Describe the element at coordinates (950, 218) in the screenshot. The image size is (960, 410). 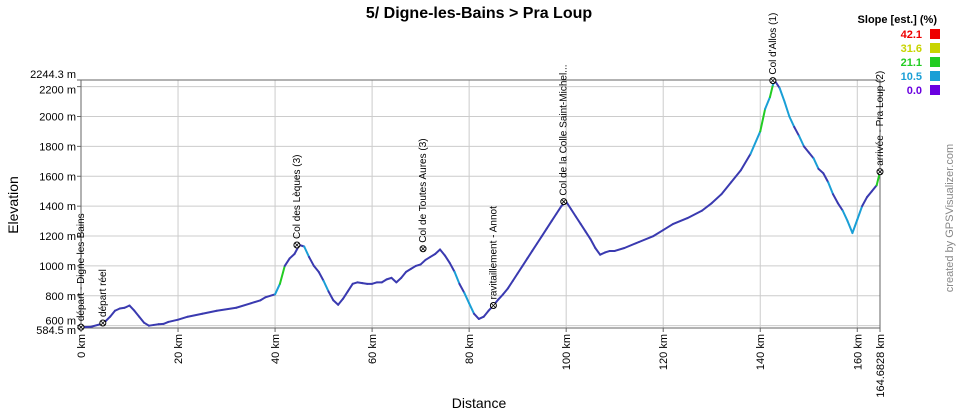
I see `credit-text: created by GPSVisualizer.com` at that location.